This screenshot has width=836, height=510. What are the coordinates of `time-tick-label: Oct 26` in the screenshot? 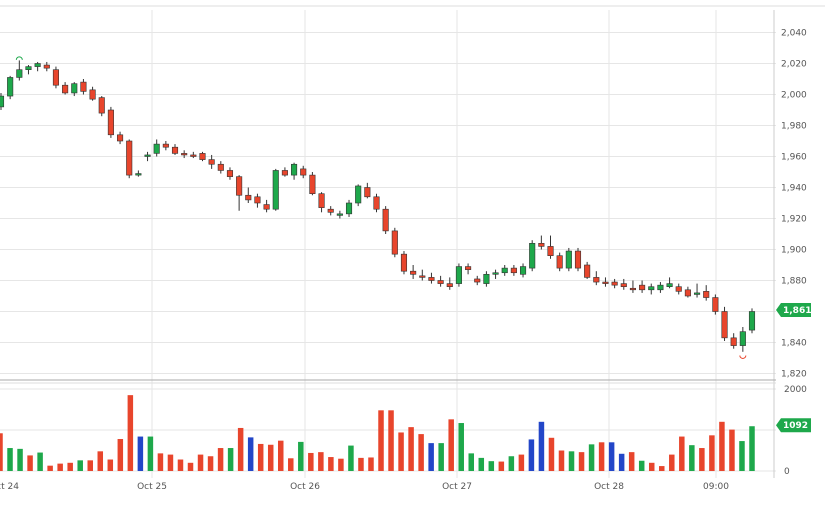 It's located at (305, 487).